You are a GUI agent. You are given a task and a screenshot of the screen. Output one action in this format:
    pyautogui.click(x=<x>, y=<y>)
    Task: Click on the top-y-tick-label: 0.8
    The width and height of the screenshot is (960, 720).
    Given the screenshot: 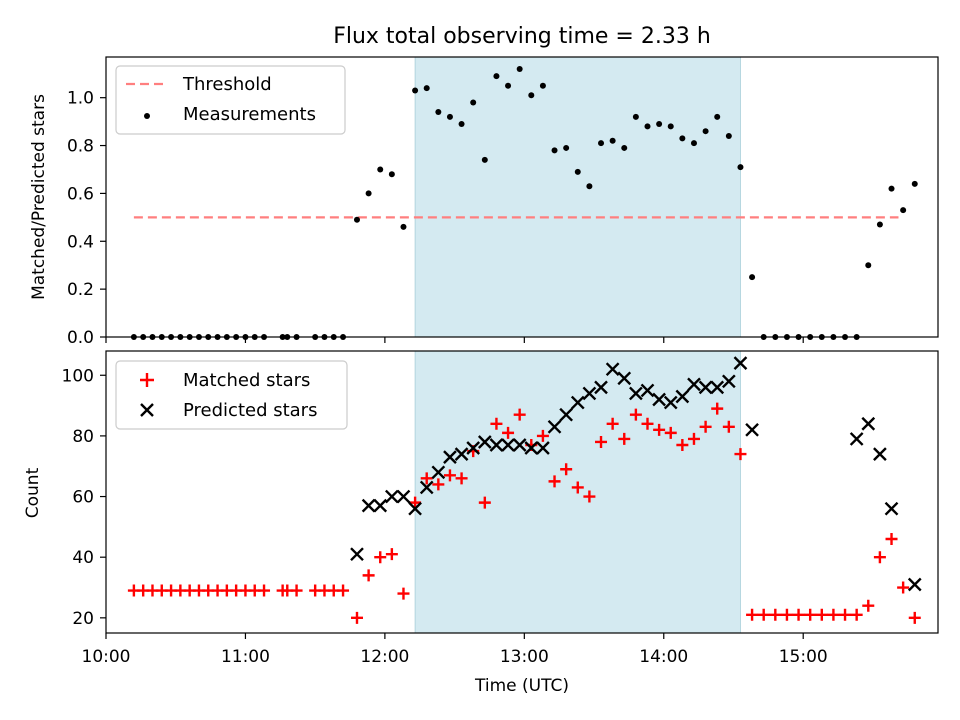 What is the action you would take?
    pyautogui.click(x=80, y=147)
    